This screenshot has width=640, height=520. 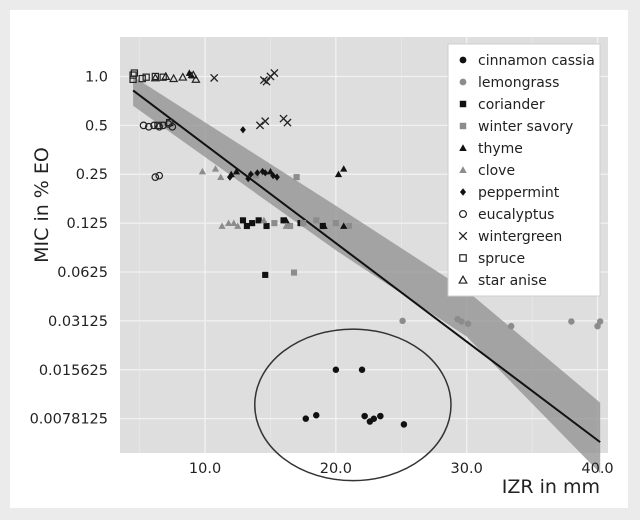 I want to click on x-tick-label: 10.0, so click(x=205, y=469).